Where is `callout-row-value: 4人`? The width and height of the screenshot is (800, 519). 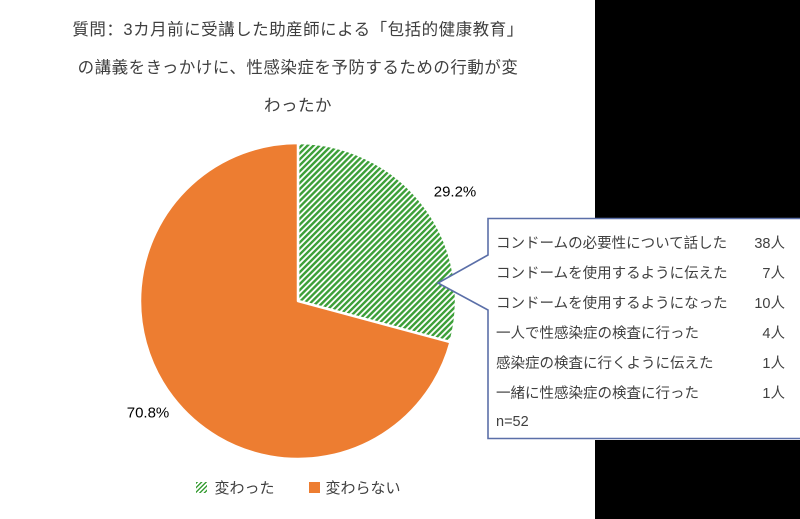
callout-row-value: 4人 is located at coordinates (773, 333).